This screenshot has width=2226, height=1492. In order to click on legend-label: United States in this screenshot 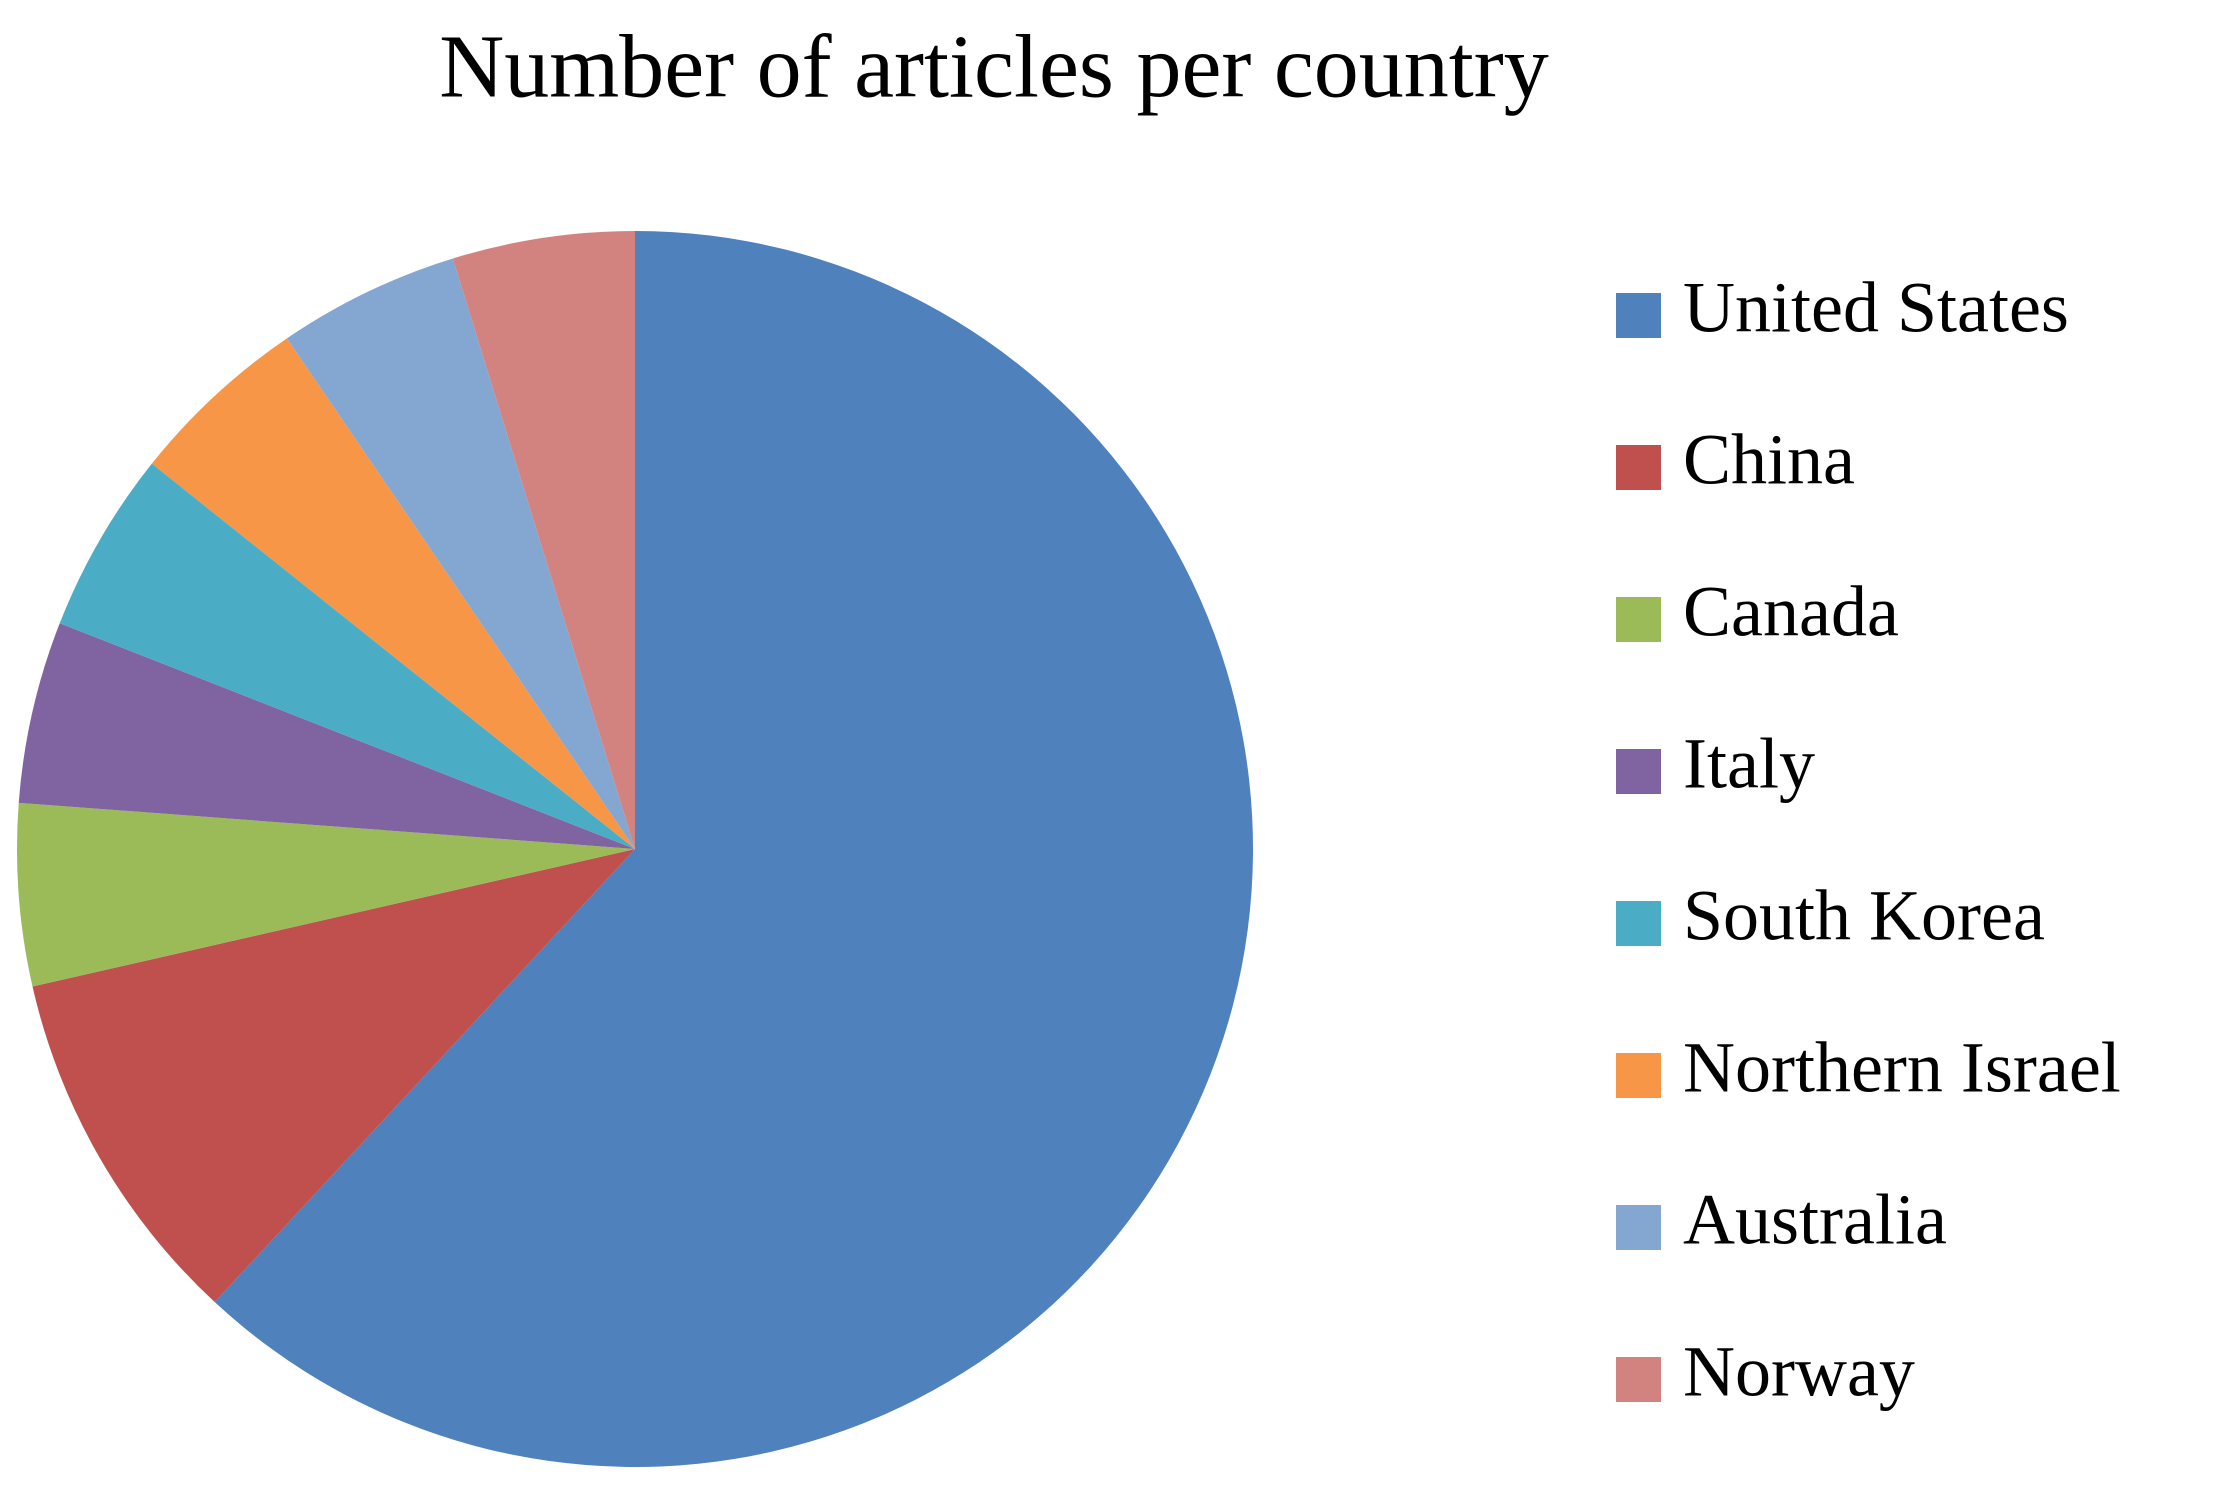, I will do `click(1876, 308)`.